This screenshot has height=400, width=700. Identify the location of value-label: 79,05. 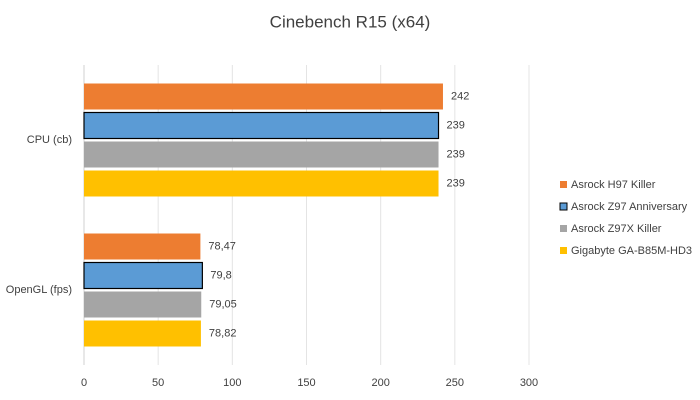
(223, 304).